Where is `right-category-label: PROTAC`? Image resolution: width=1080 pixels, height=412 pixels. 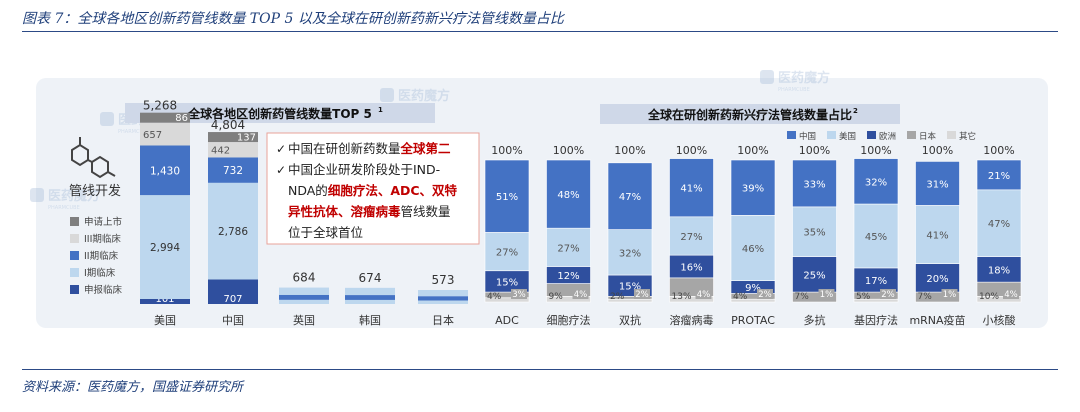
right-category-label: PROTAC is located at coordinates (753, 320).